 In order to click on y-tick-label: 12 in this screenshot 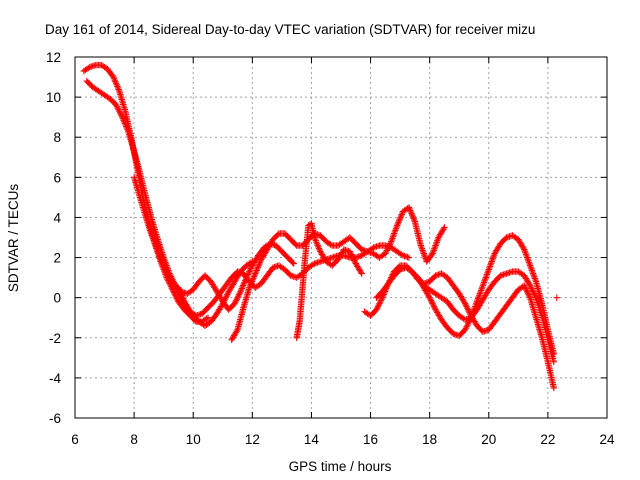, I will do `click(53, 57)`.